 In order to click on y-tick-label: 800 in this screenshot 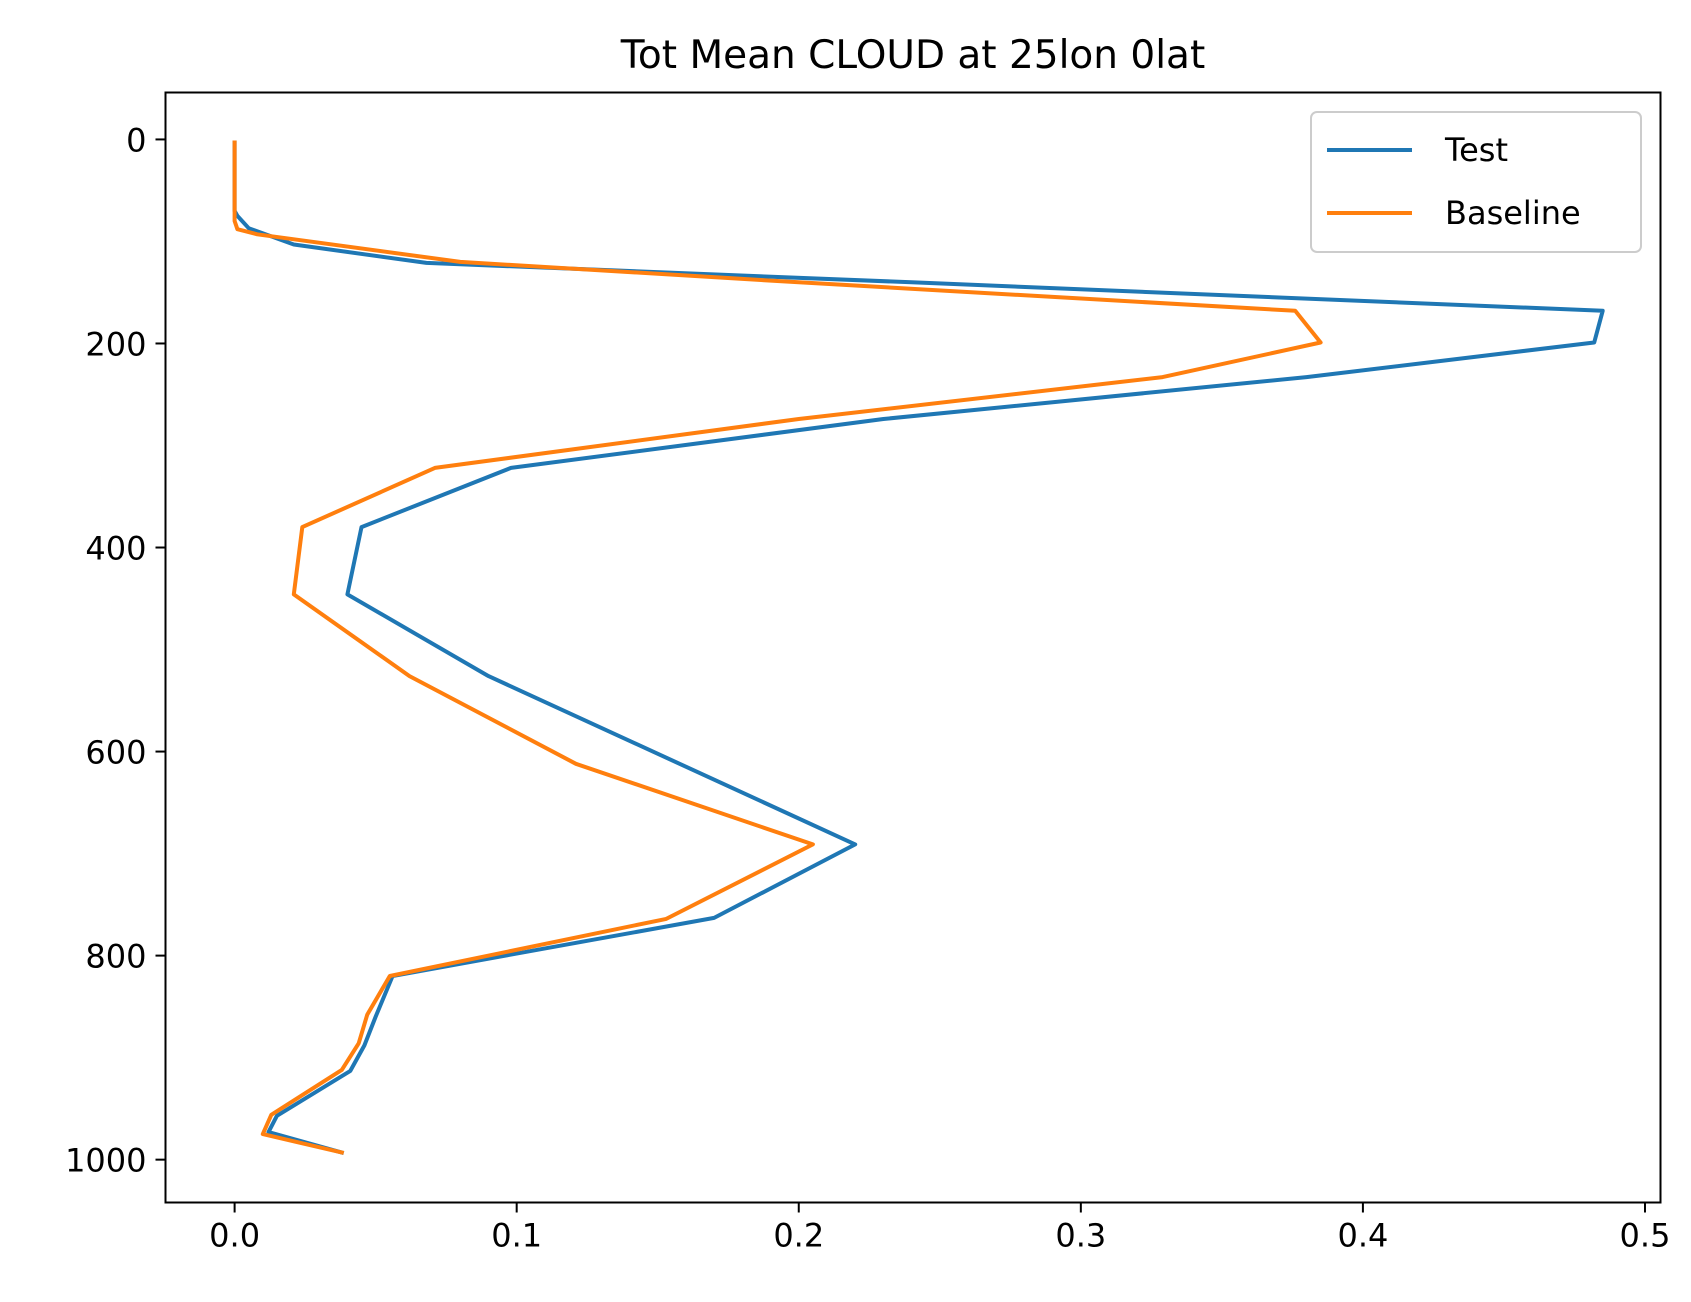, I will do `click(115, 957)`.